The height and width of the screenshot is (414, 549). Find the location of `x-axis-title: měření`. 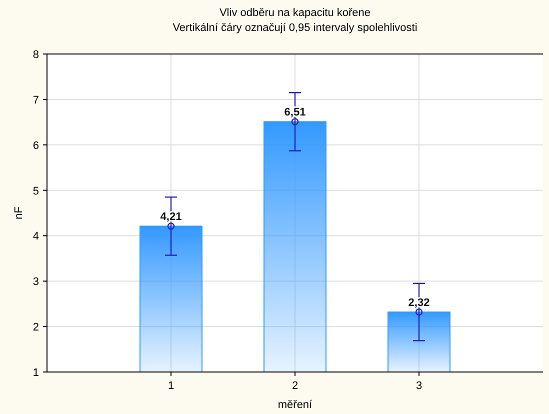

x-axis-title: měření is located at coordinates (296, 405).